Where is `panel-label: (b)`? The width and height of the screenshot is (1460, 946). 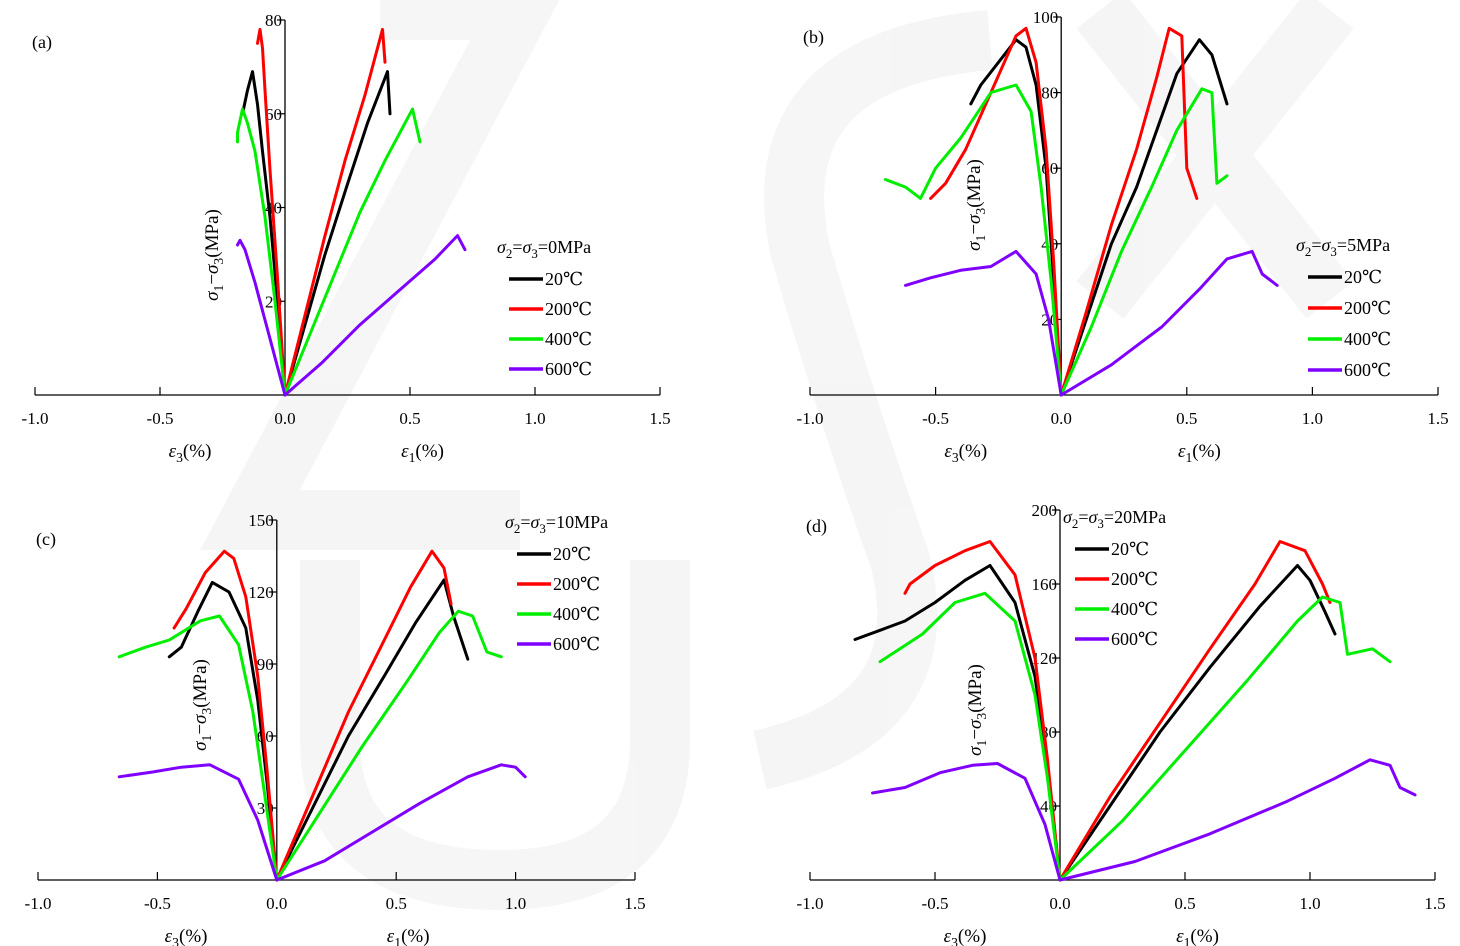 panel-label: (b) is located at coordinates (813, 37).